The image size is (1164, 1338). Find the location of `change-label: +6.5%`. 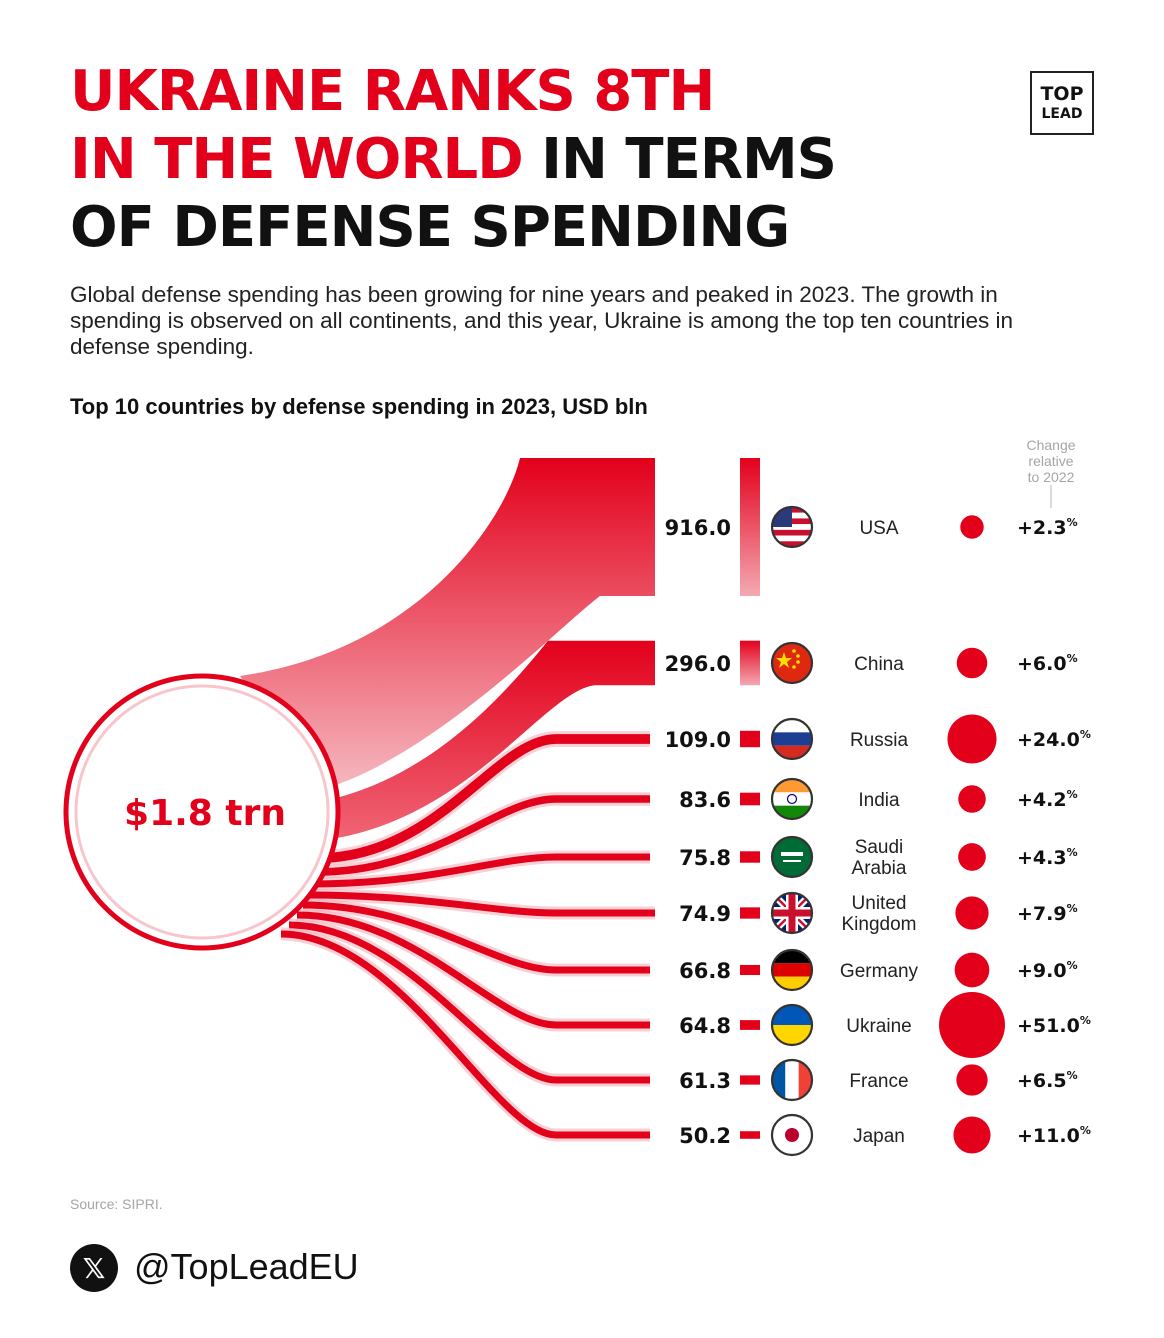

change-label: +6.5% is located at coordinates (1047, 1080).